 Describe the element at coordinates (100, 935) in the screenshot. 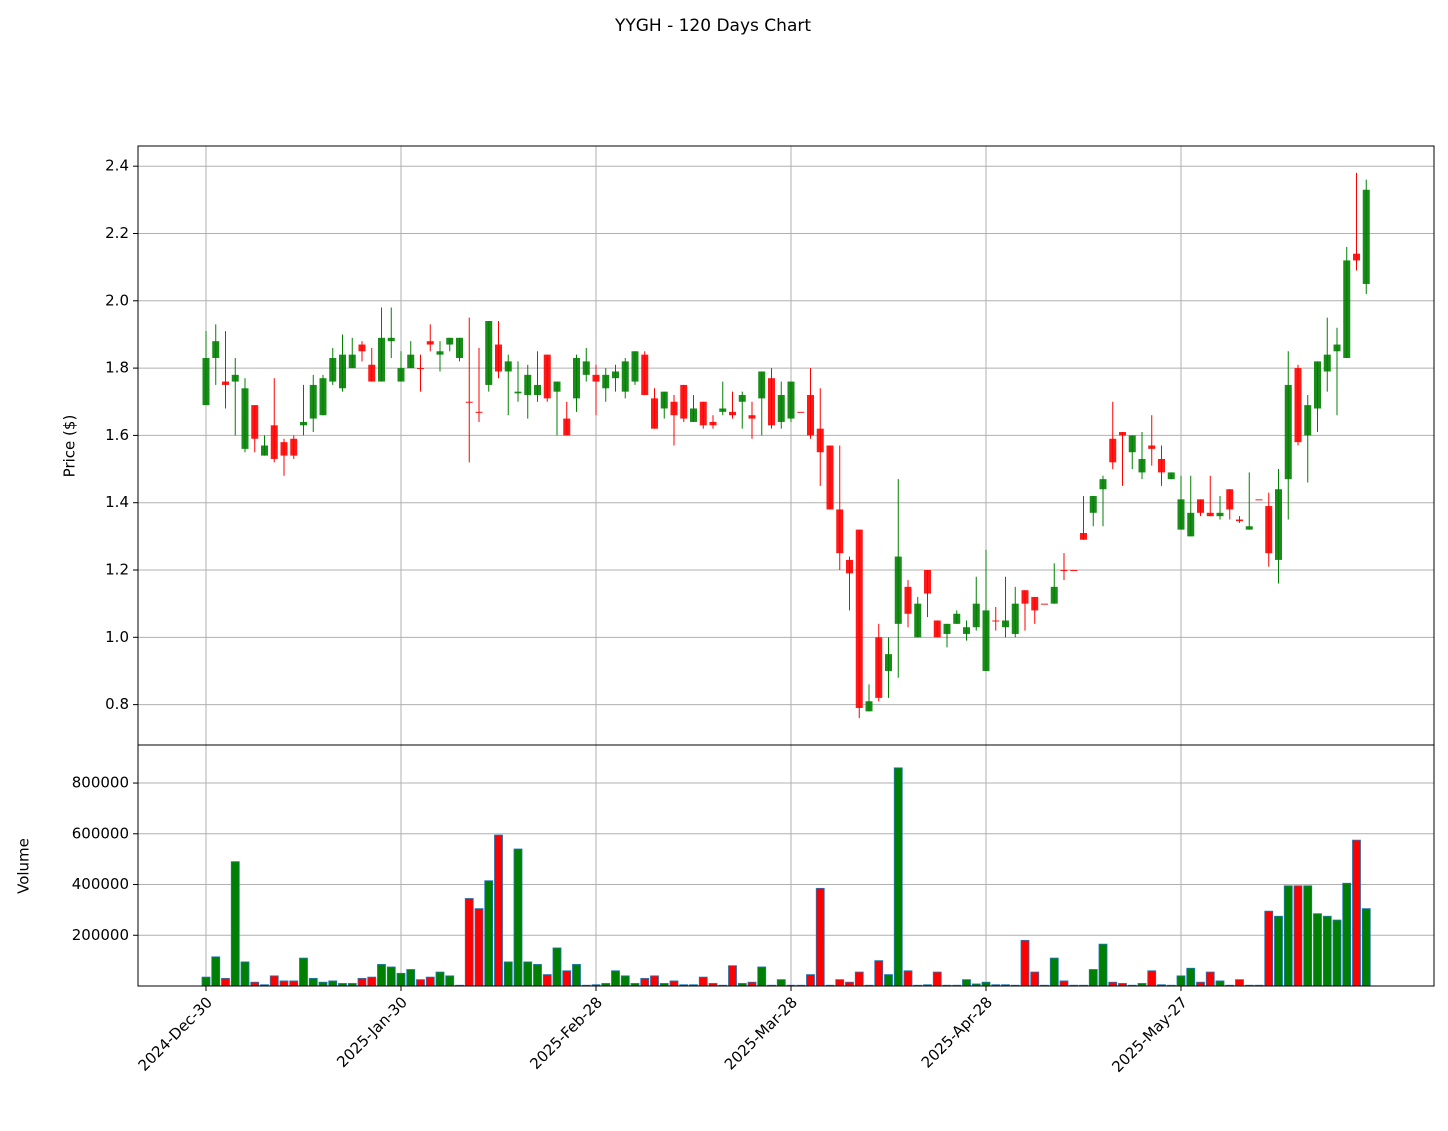

I see `y-tick-label: 200000` at that location.